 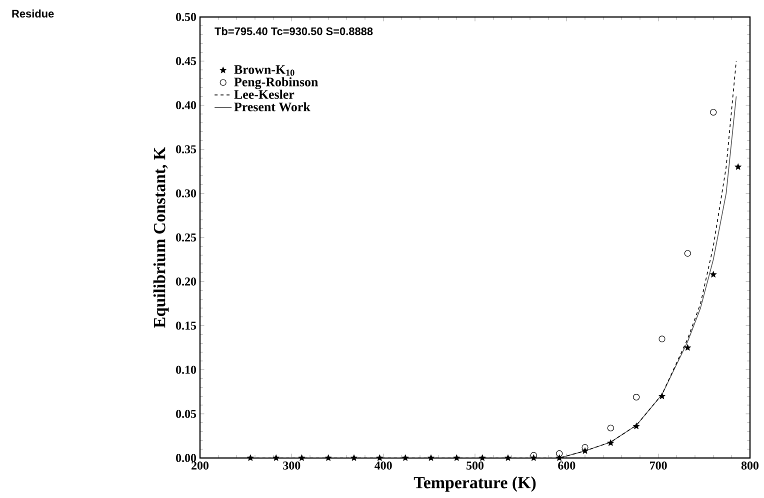 I want to click on y-tick-label: 0.20, so click(x=186, y=282).